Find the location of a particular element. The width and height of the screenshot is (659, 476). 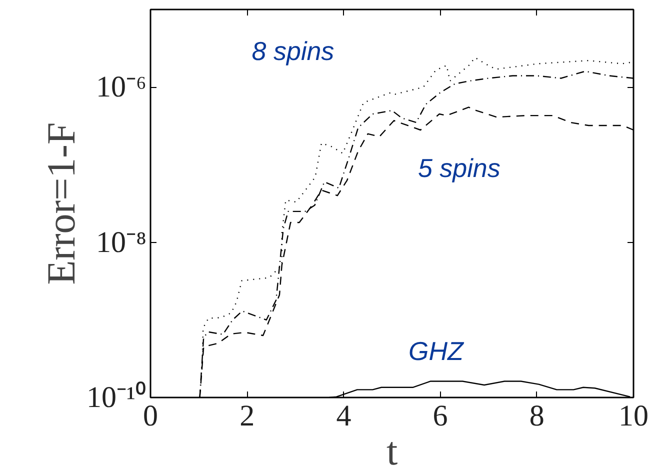

y-axis-title: Error=1-F is located at coordinates (61, 203).